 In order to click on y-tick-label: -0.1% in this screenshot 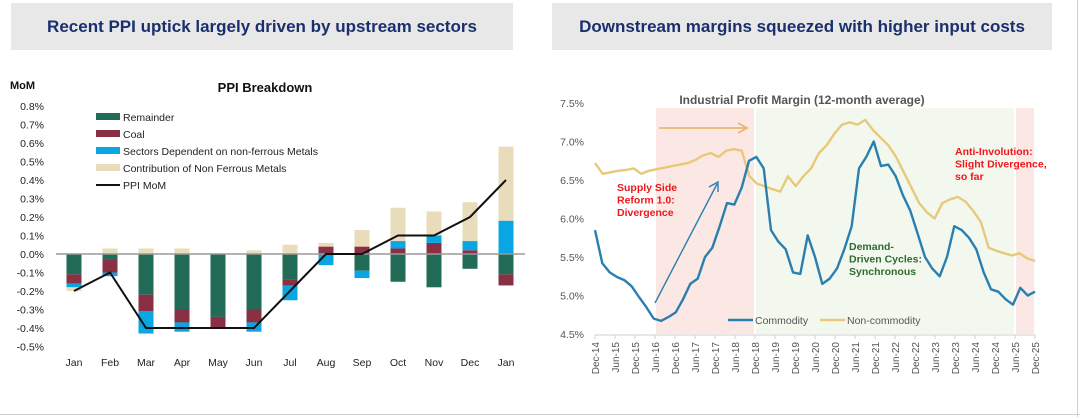, I will do `click(30, 274)`.